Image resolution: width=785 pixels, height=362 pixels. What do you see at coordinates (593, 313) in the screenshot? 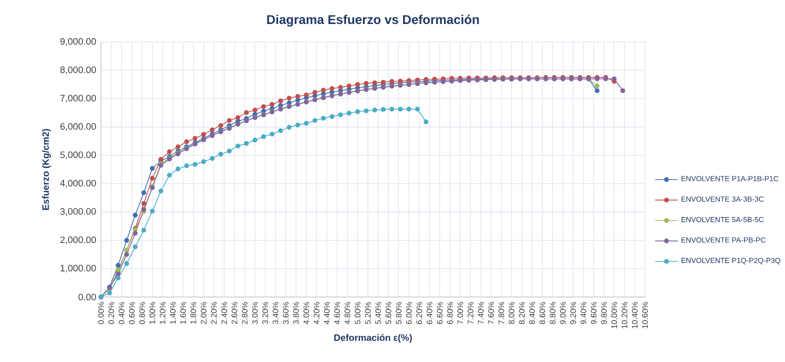
I see `x-tick-label: 9.60%` at bounding box center [593, 313].